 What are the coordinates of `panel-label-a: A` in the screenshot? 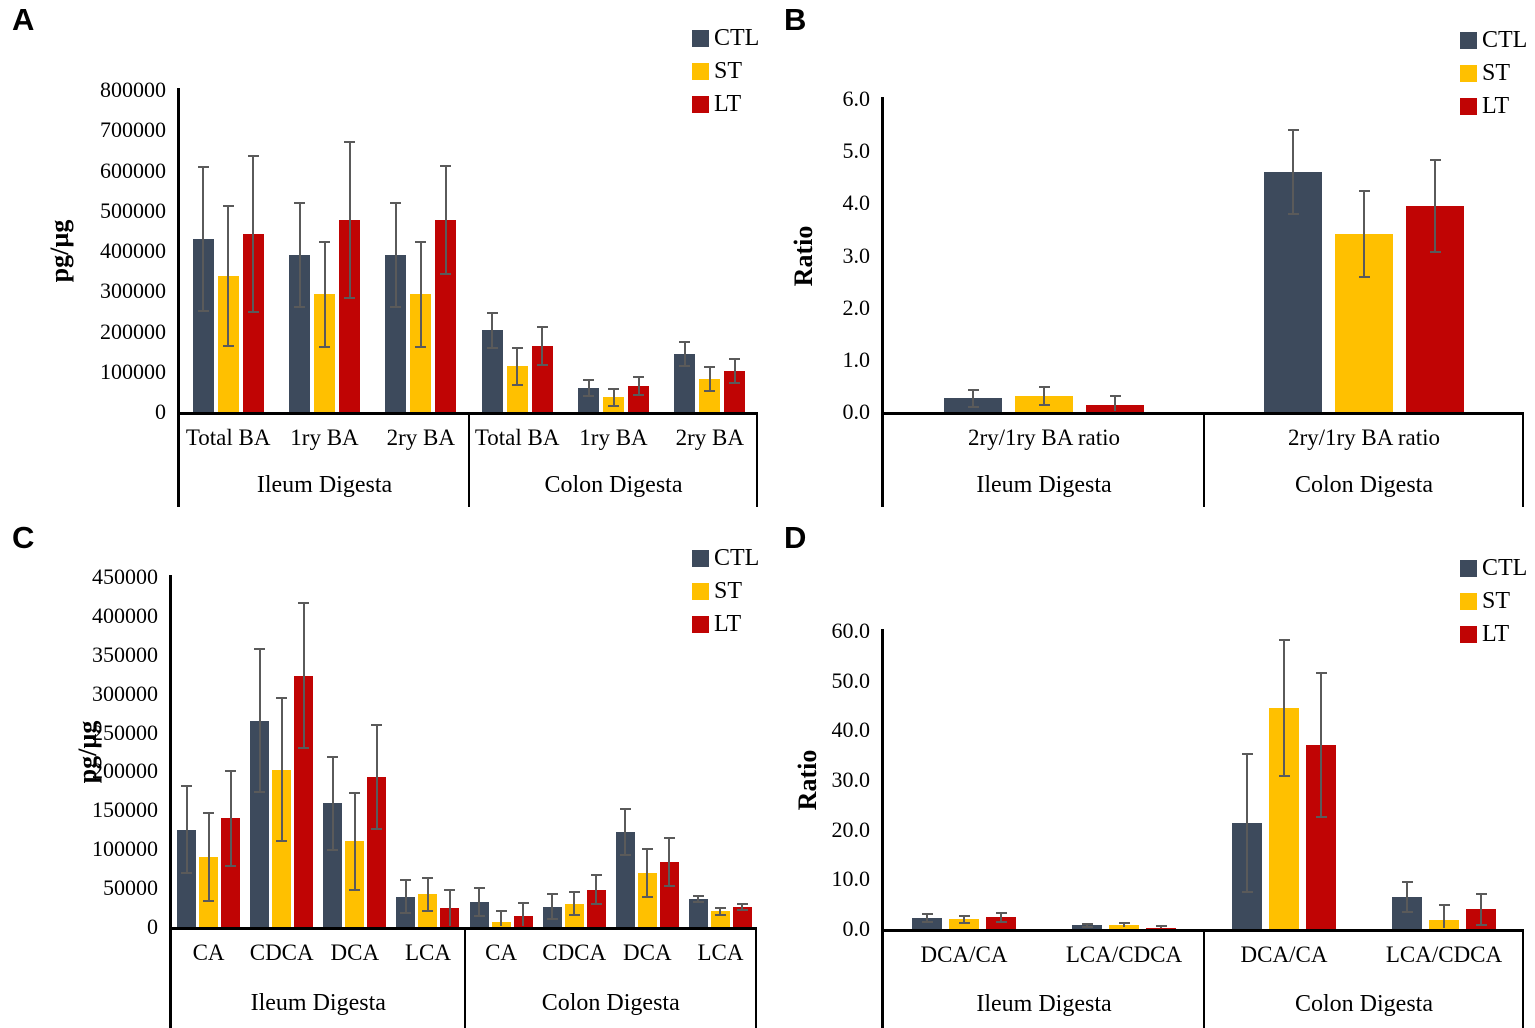 It's located at (23, 19).